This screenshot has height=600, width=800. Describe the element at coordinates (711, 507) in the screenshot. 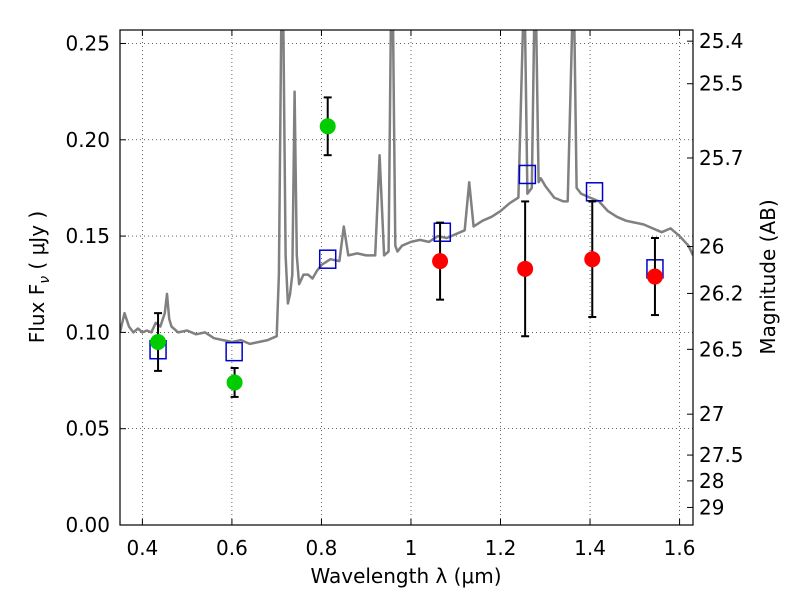

I see `y2-tick-label: 29` at that location.